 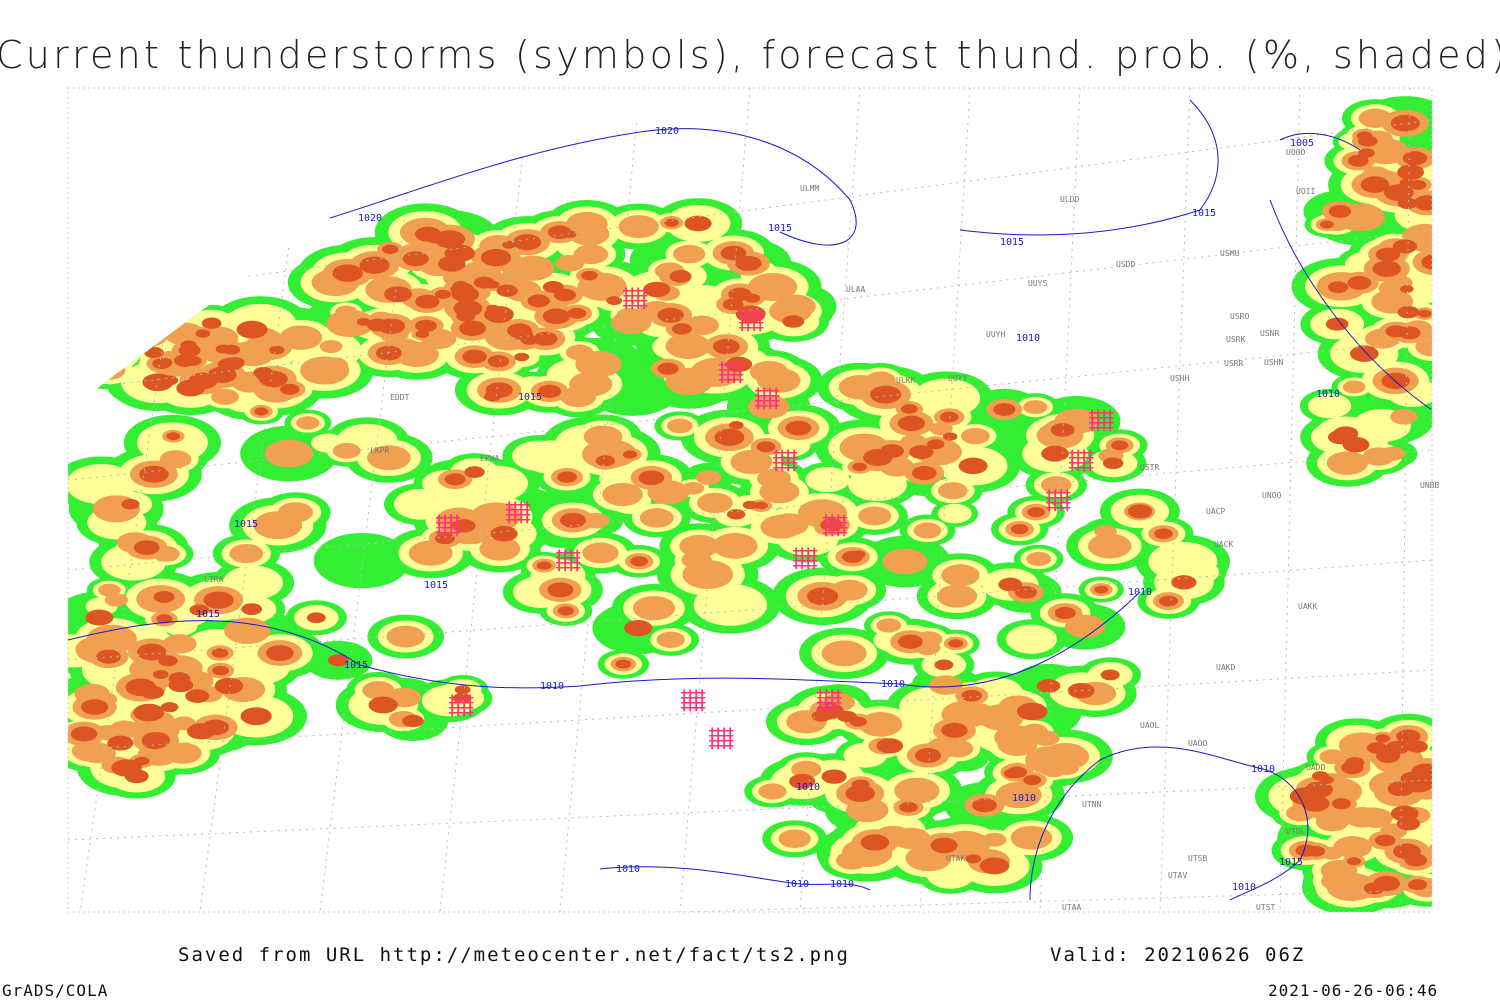 What do you see at coordinates (370, 218) in the screenshot?
I see `isobar-label: 1020` at bounding box center [370, 218].